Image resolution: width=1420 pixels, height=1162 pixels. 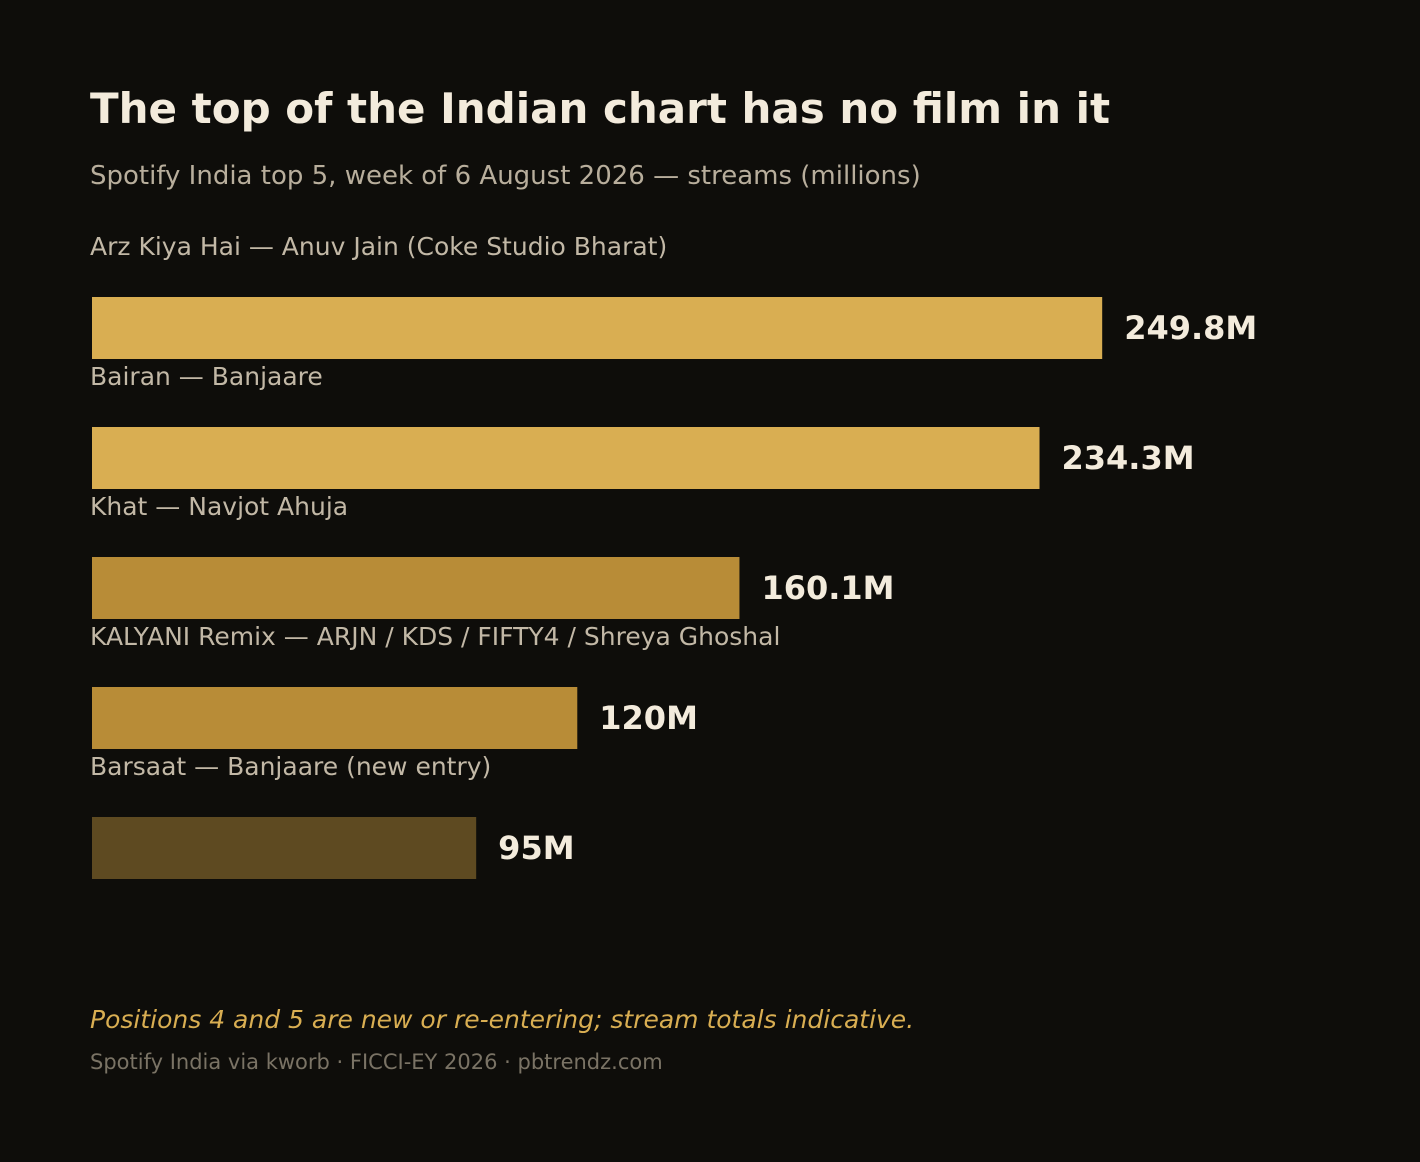 I want to click on value-label: 249.8M, so click(x=1190, y=328).